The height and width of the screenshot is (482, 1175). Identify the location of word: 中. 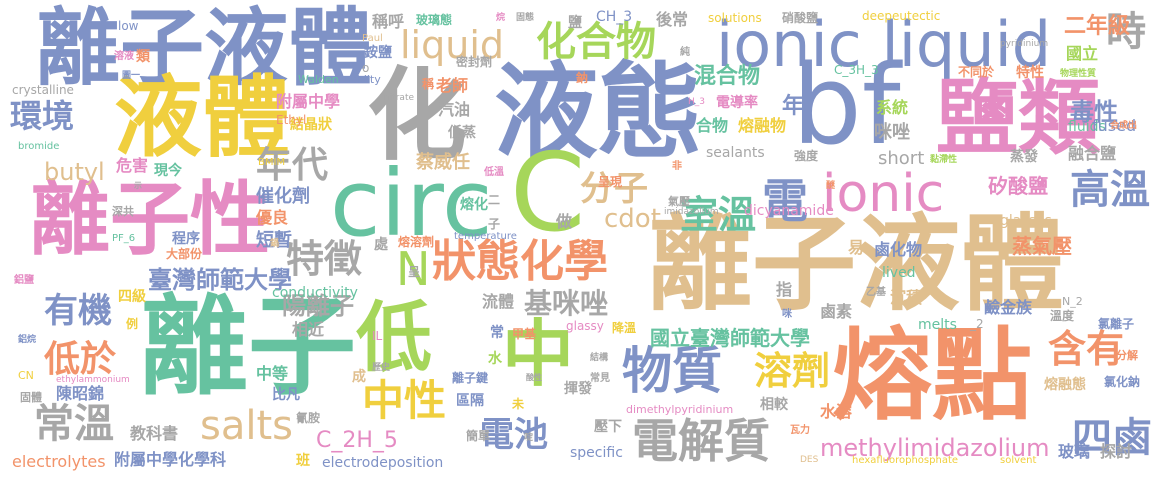
(538, 354).